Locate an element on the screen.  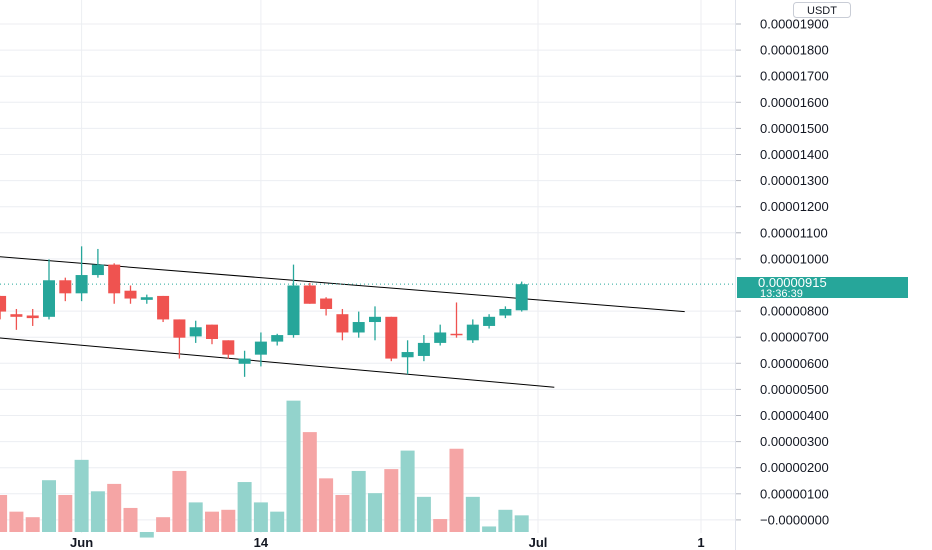
price-tick-label: 0.00001100 is located at coordinates (794, 232).